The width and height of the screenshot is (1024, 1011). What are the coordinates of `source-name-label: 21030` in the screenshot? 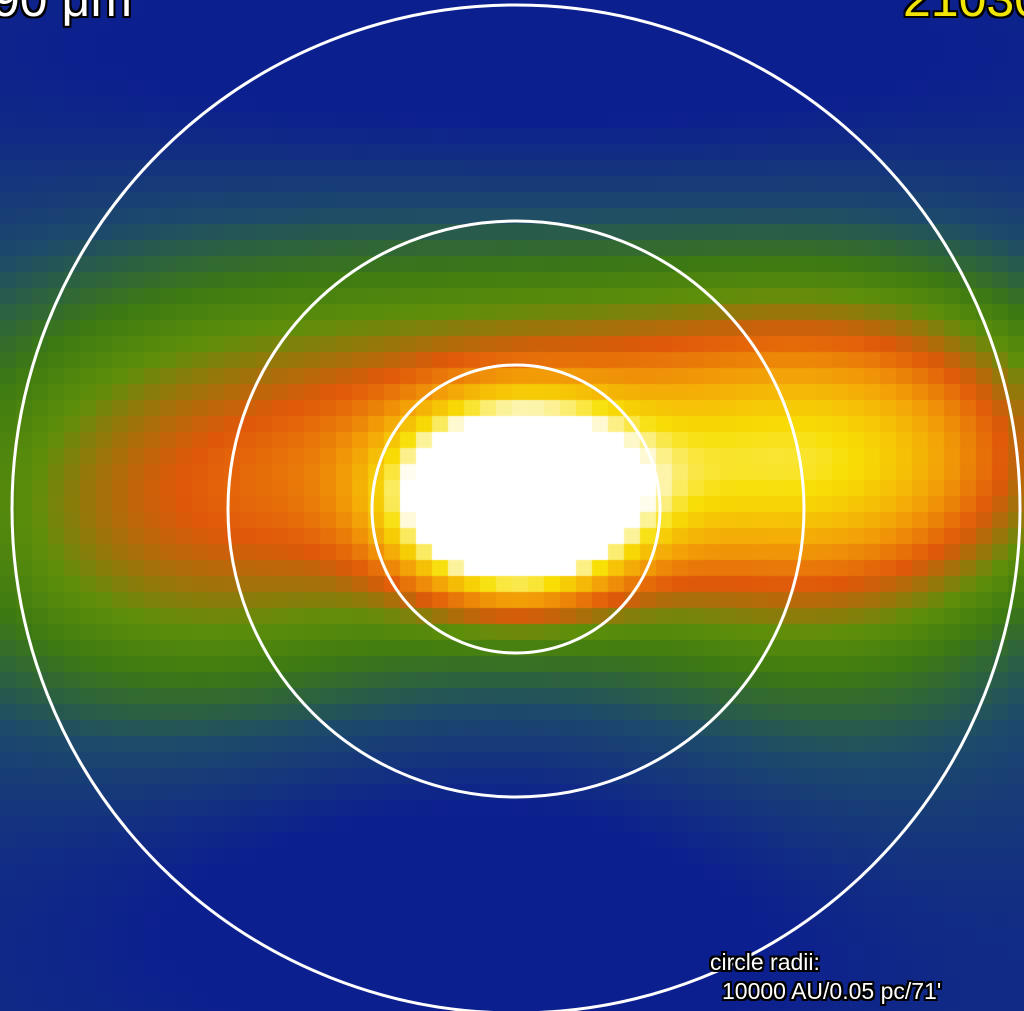 It's located at (963, 14).